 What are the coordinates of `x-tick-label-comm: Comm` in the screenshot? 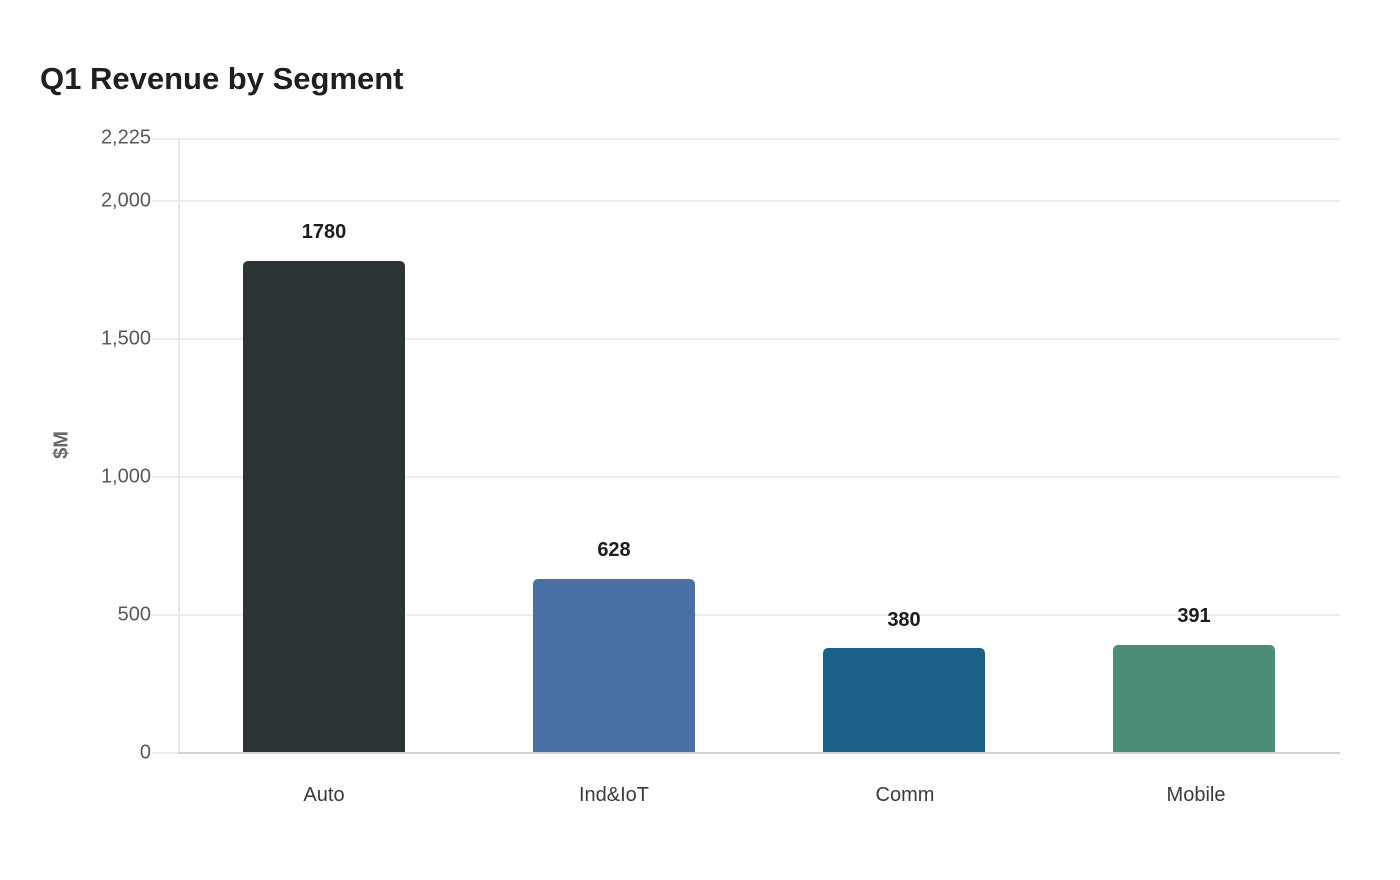 It's located at (905, 795).